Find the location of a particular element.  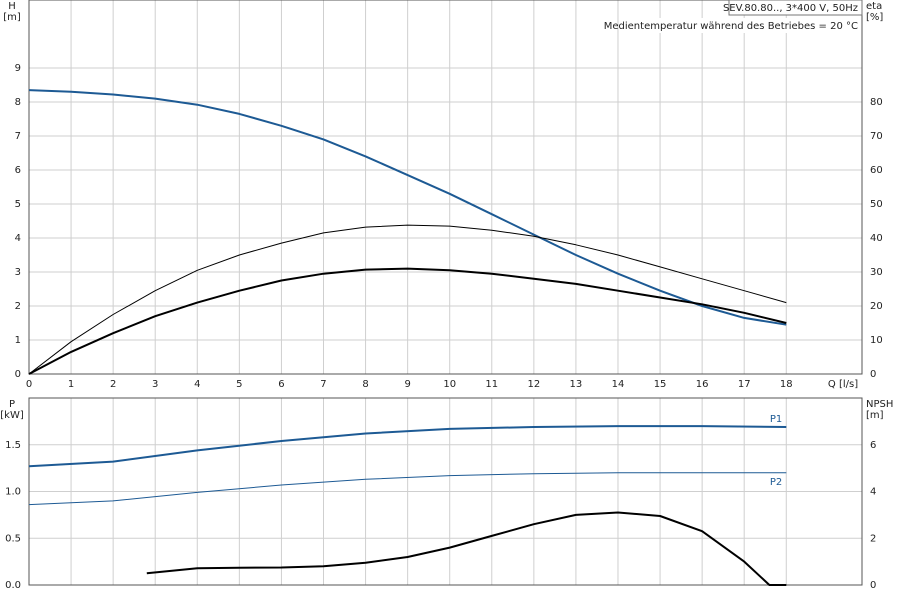

x-tick-label: 1 is located at coordinates (71, 384).